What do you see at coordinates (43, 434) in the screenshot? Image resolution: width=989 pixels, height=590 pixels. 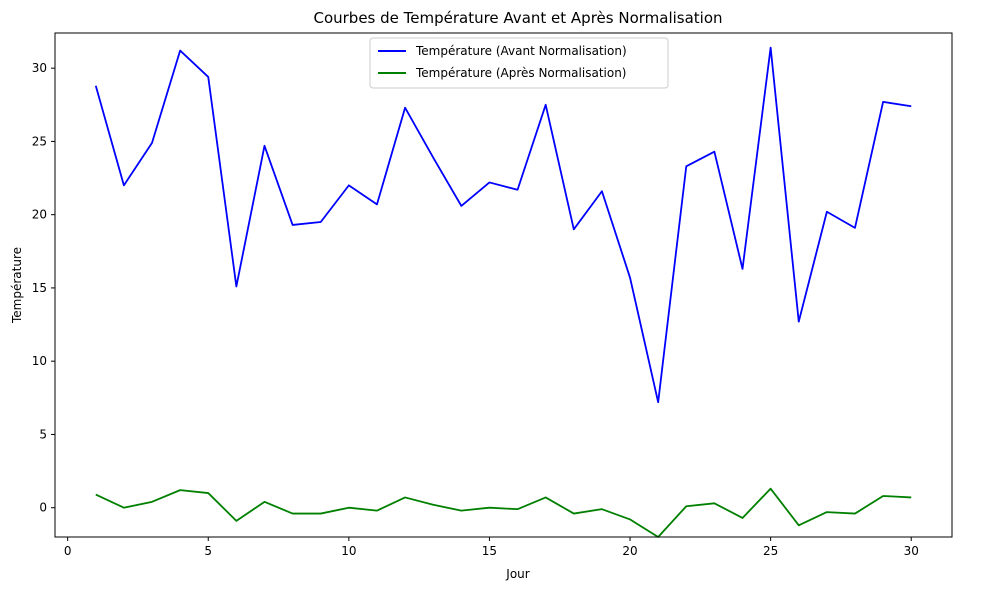 I see `y-tick-label: 5` at bounding box center [43, 434].